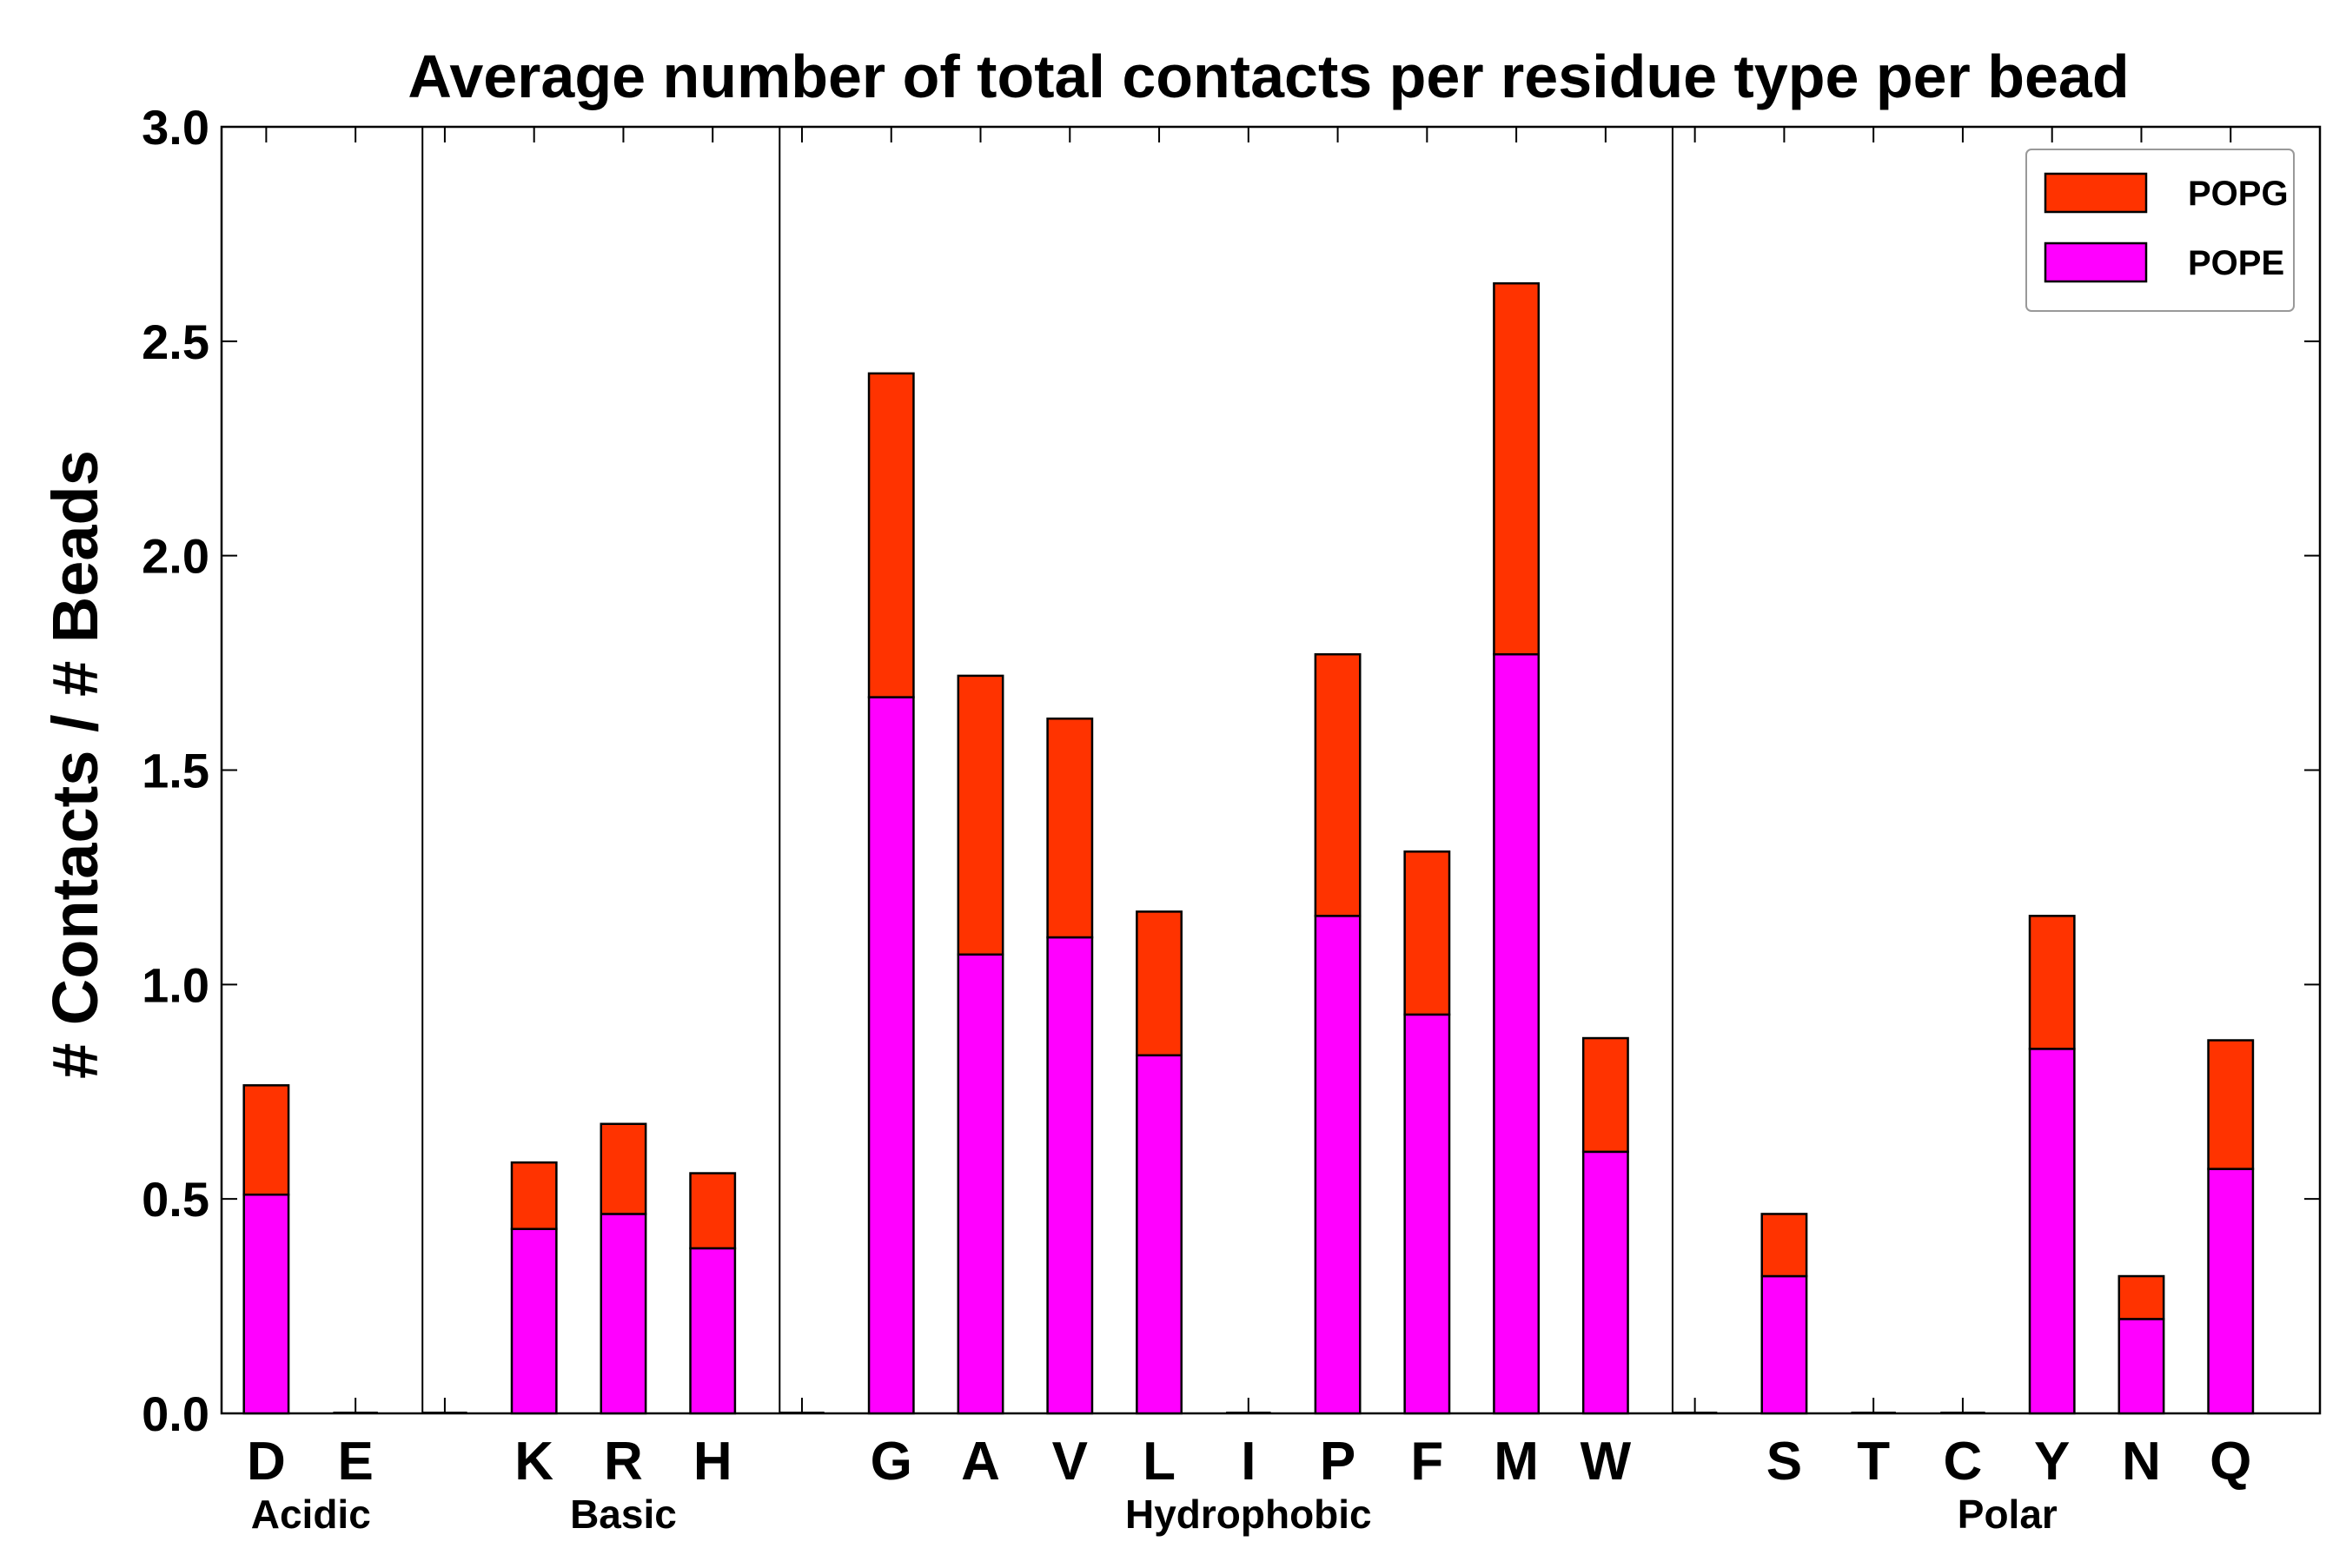 This screenshot has height=1568, width=2346. What do you see at coordinates (623, 1514) in the screenshot?
I see `group-label-basic: Basic` at bounding box center [623, 1514].